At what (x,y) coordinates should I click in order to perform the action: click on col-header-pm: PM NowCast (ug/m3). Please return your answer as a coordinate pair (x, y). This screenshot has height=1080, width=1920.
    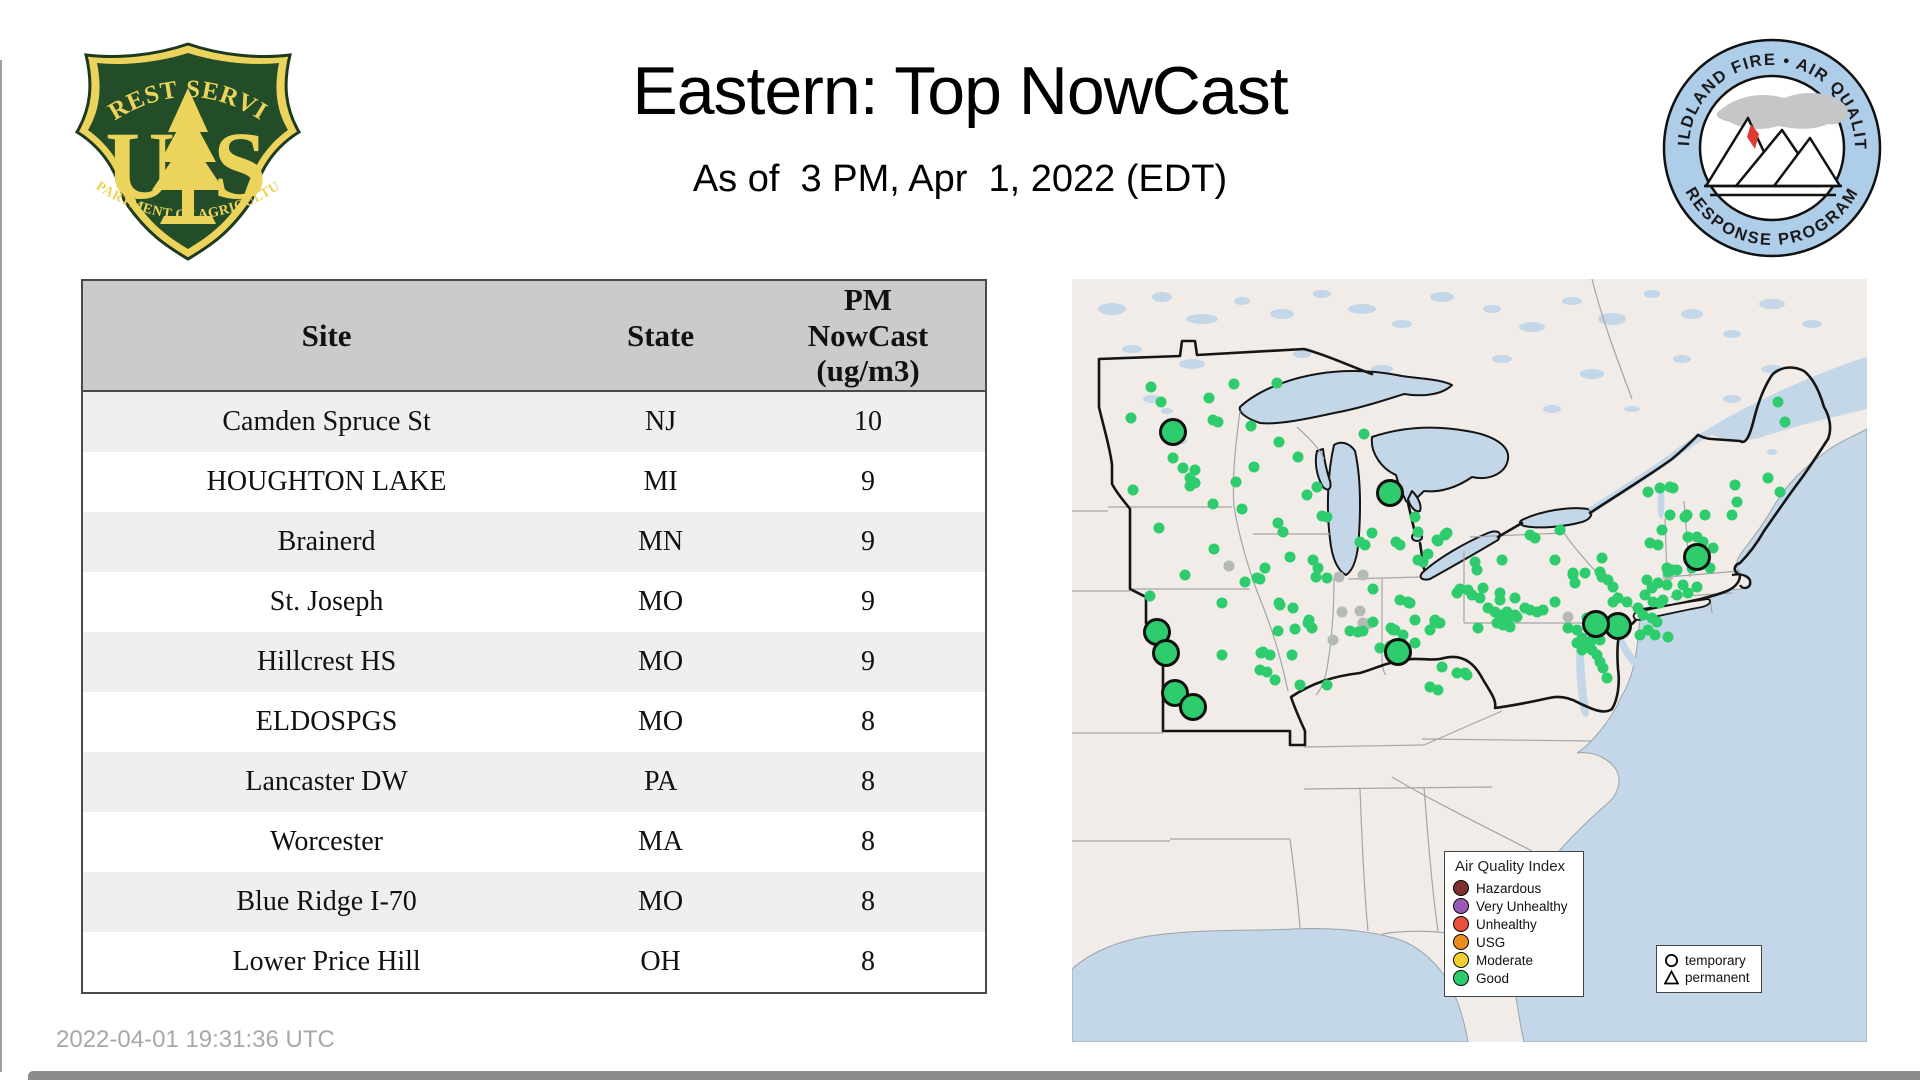
    Looking at the image, I should click on (868, 336).